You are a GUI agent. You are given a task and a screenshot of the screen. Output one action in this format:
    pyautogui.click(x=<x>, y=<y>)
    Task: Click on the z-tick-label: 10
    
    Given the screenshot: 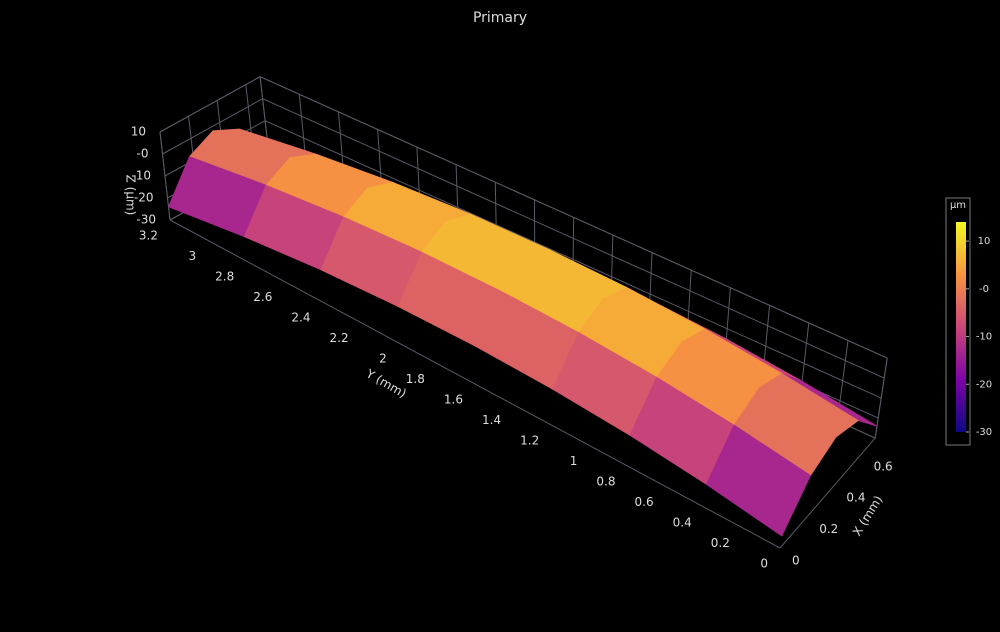 What is the action you would take?
    pyautogui.click(x=138, y=132)
    